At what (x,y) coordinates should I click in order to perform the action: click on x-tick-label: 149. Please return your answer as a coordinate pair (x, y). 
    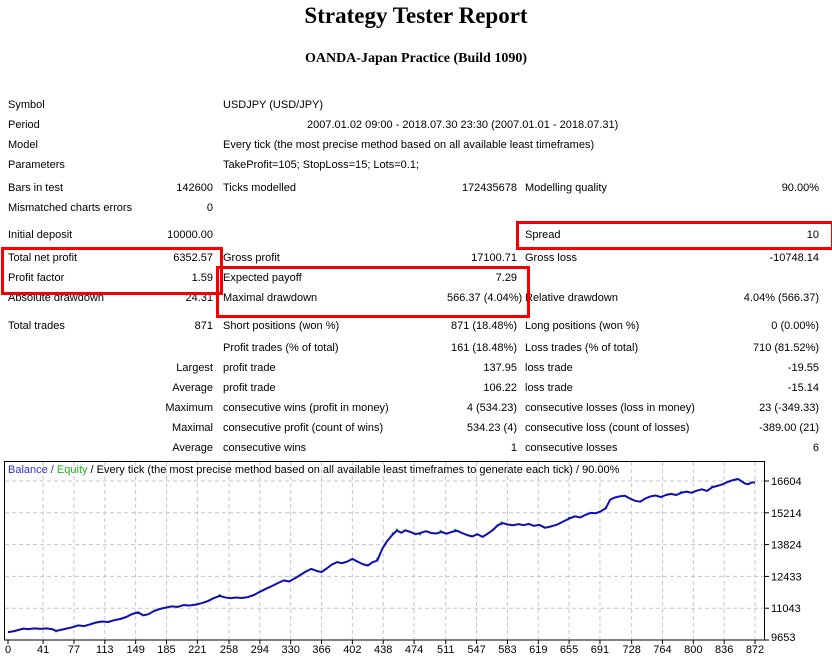
    Looking at the image, I should click on (135, 650).